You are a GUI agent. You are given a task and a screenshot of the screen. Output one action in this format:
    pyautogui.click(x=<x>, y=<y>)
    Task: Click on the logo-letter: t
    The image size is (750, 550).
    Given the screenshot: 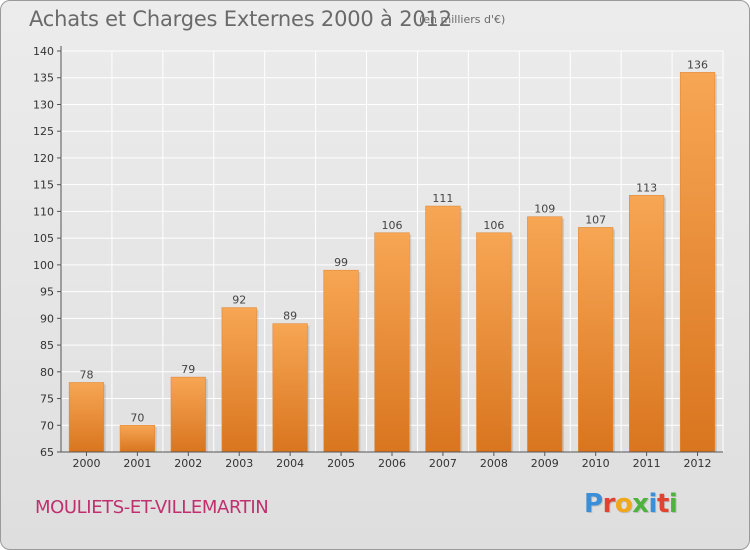 What is the action you would take?
    pyautogui.click(x=662, y=504)
    